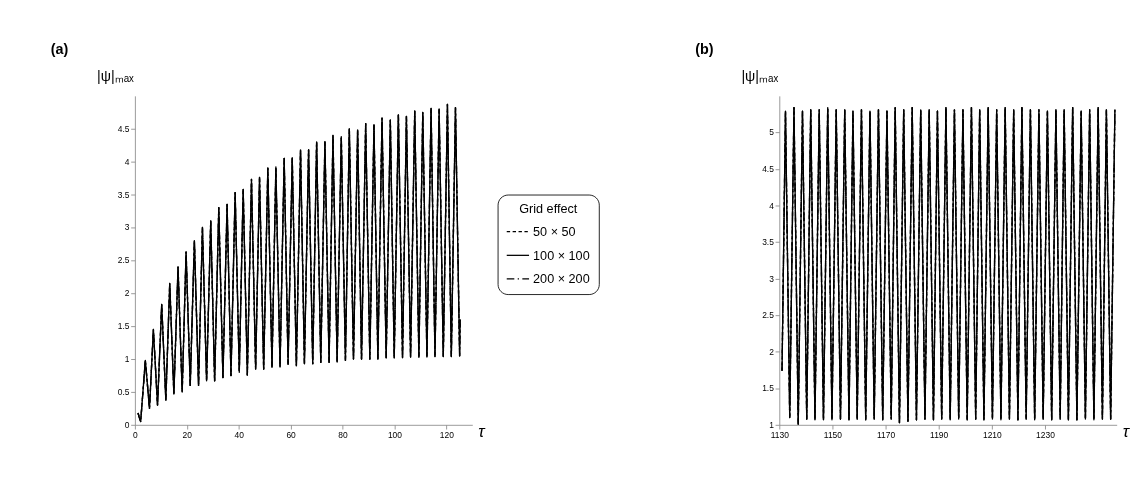 The height and width of the screenshot is (501, 1137). What do you see at coordinates (561, 279) in the screenshot?
I see `legend-label: 200 × 200` at bounding box center [561, 279].